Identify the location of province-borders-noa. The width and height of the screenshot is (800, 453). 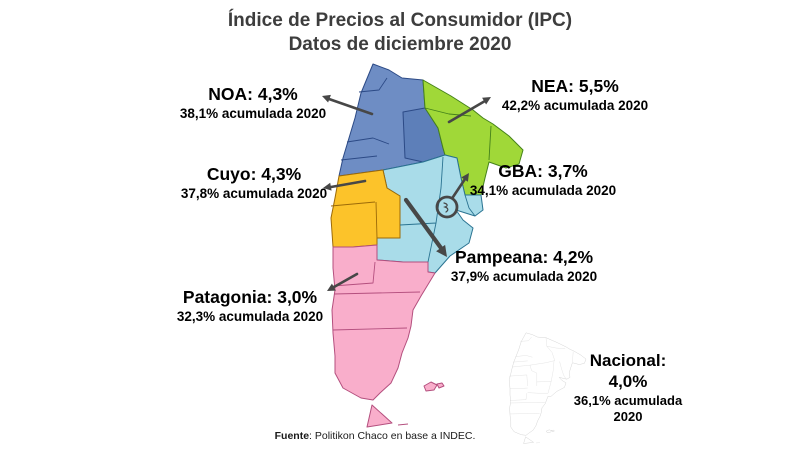
(365, 119).